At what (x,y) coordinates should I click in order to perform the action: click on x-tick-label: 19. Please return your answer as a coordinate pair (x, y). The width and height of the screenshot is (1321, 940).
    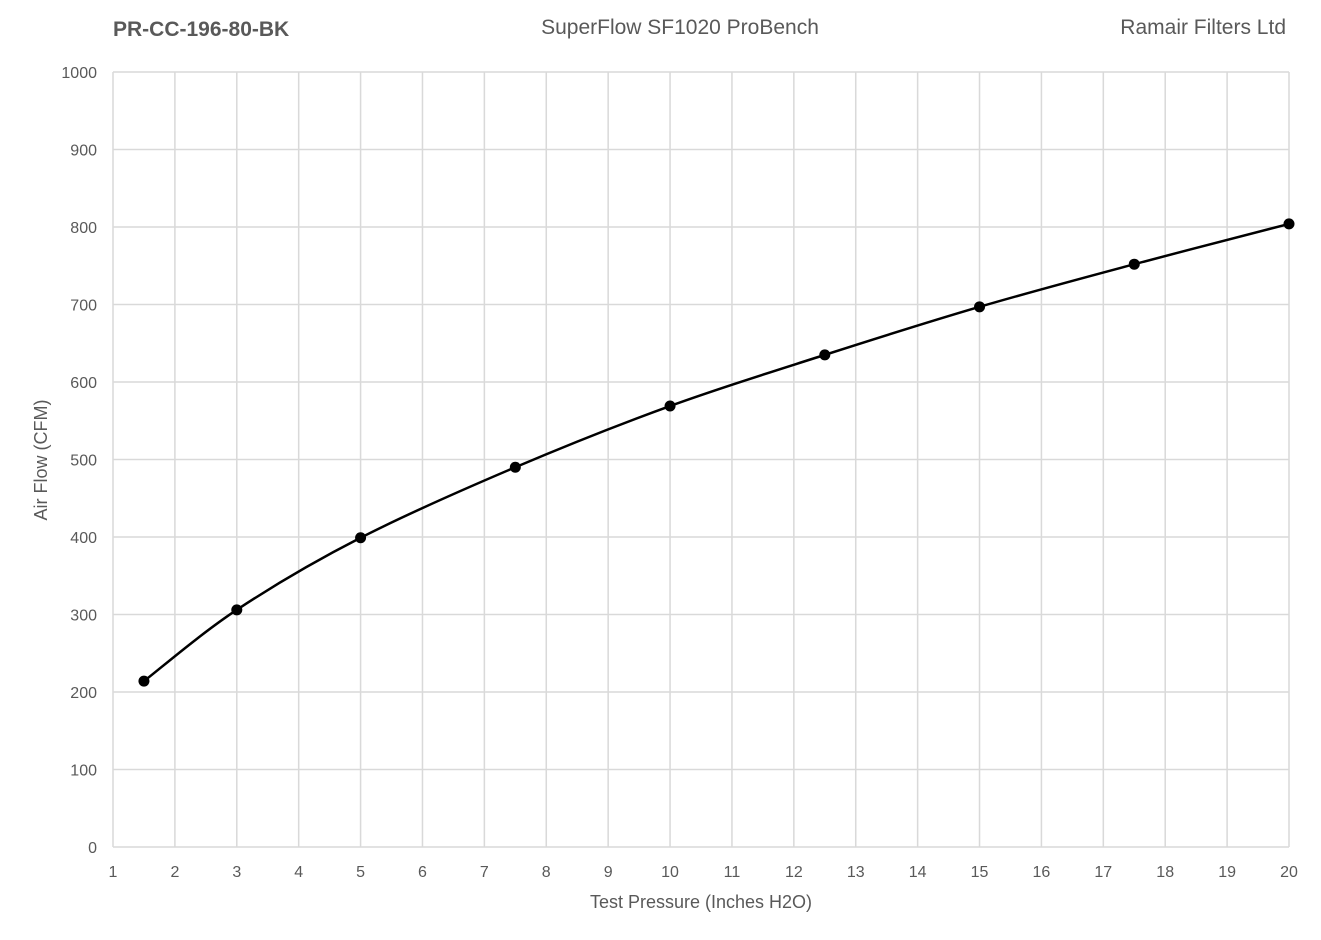
    Looking at the image, I should click on (1227, 872).